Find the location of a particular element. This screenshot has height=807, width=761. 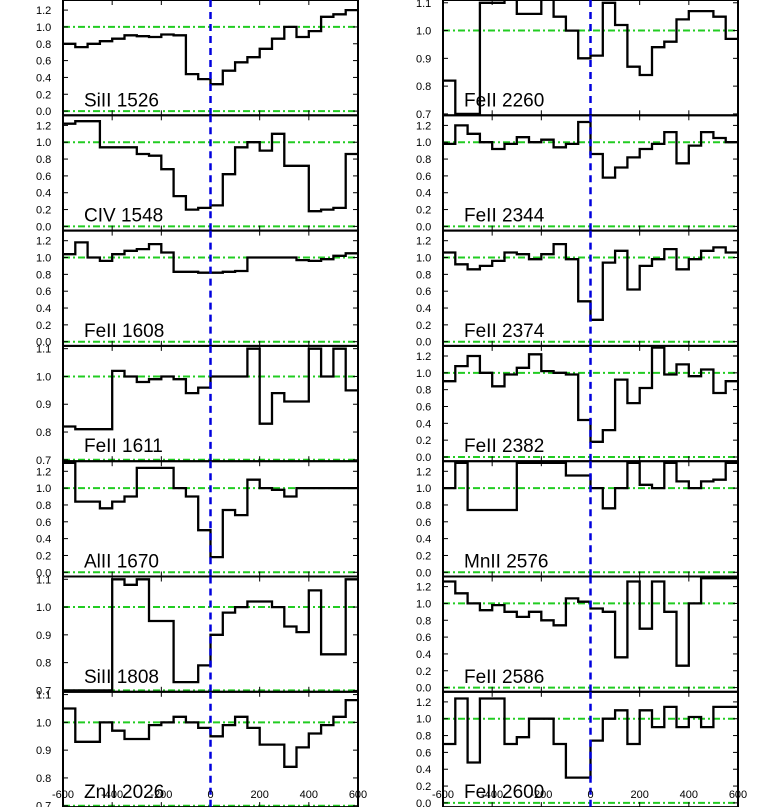

x-tick-label: 0 is located at coordinates (590, 795).